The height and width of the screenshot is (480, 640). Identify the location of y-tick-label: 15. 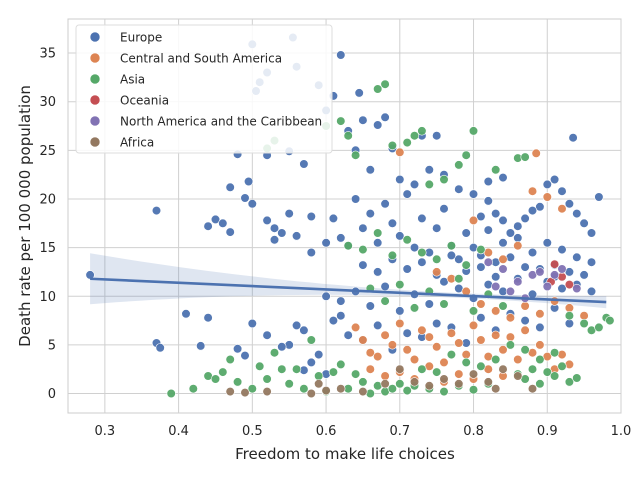
(47, 248).